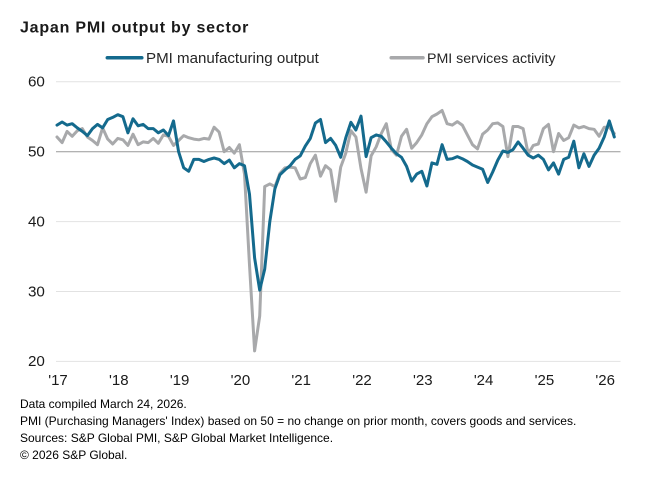 The height and width of the screenshot is (484, 648). Describe the element at coordinates (362, 380) in the screenshot. I see `svg-text: '22` at that location.